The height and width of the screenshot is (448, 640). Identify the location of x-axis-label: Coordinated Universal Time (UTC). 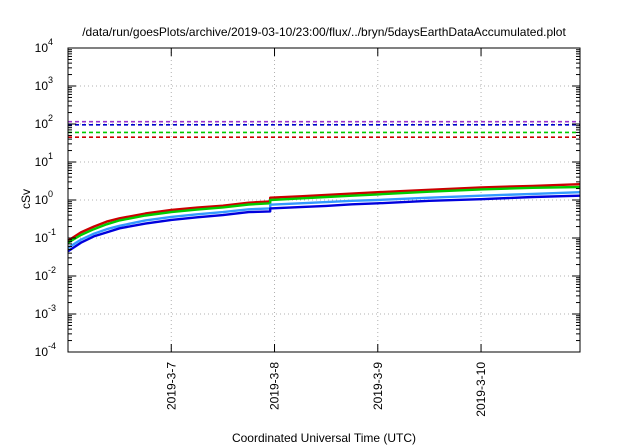
(324, 438).